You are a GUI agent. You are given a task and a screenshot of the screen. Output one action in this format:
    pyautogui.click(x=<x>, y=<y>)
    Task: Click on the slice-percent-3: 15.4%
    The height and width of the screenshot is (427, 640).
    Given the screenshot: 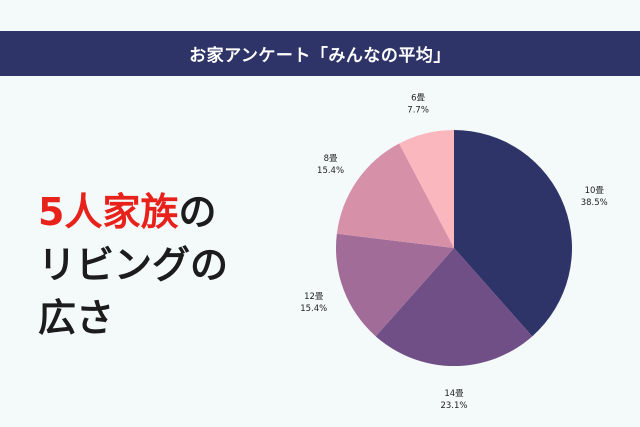 What is the action you would take?
    pyautogui.click(x=330, y=171)
    